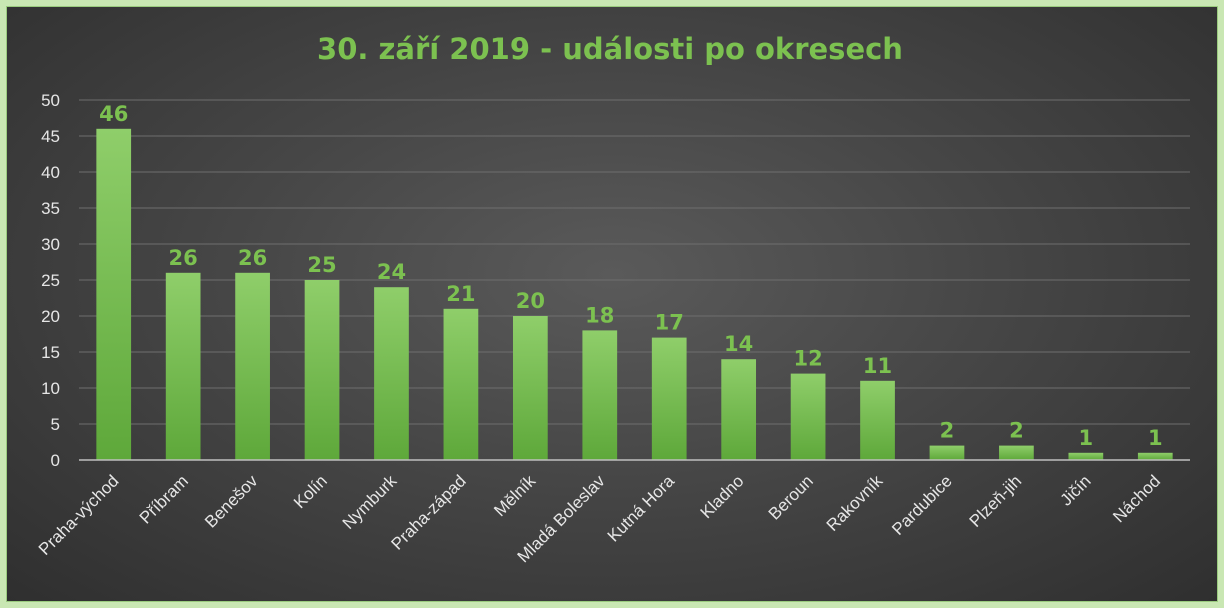 The width and height of the screenshot is (1224, 608). What do you see at coordinates (514, 495) in the screenshot?
I see `x-tick-label: Mělník` at bounding box center [514, 495].